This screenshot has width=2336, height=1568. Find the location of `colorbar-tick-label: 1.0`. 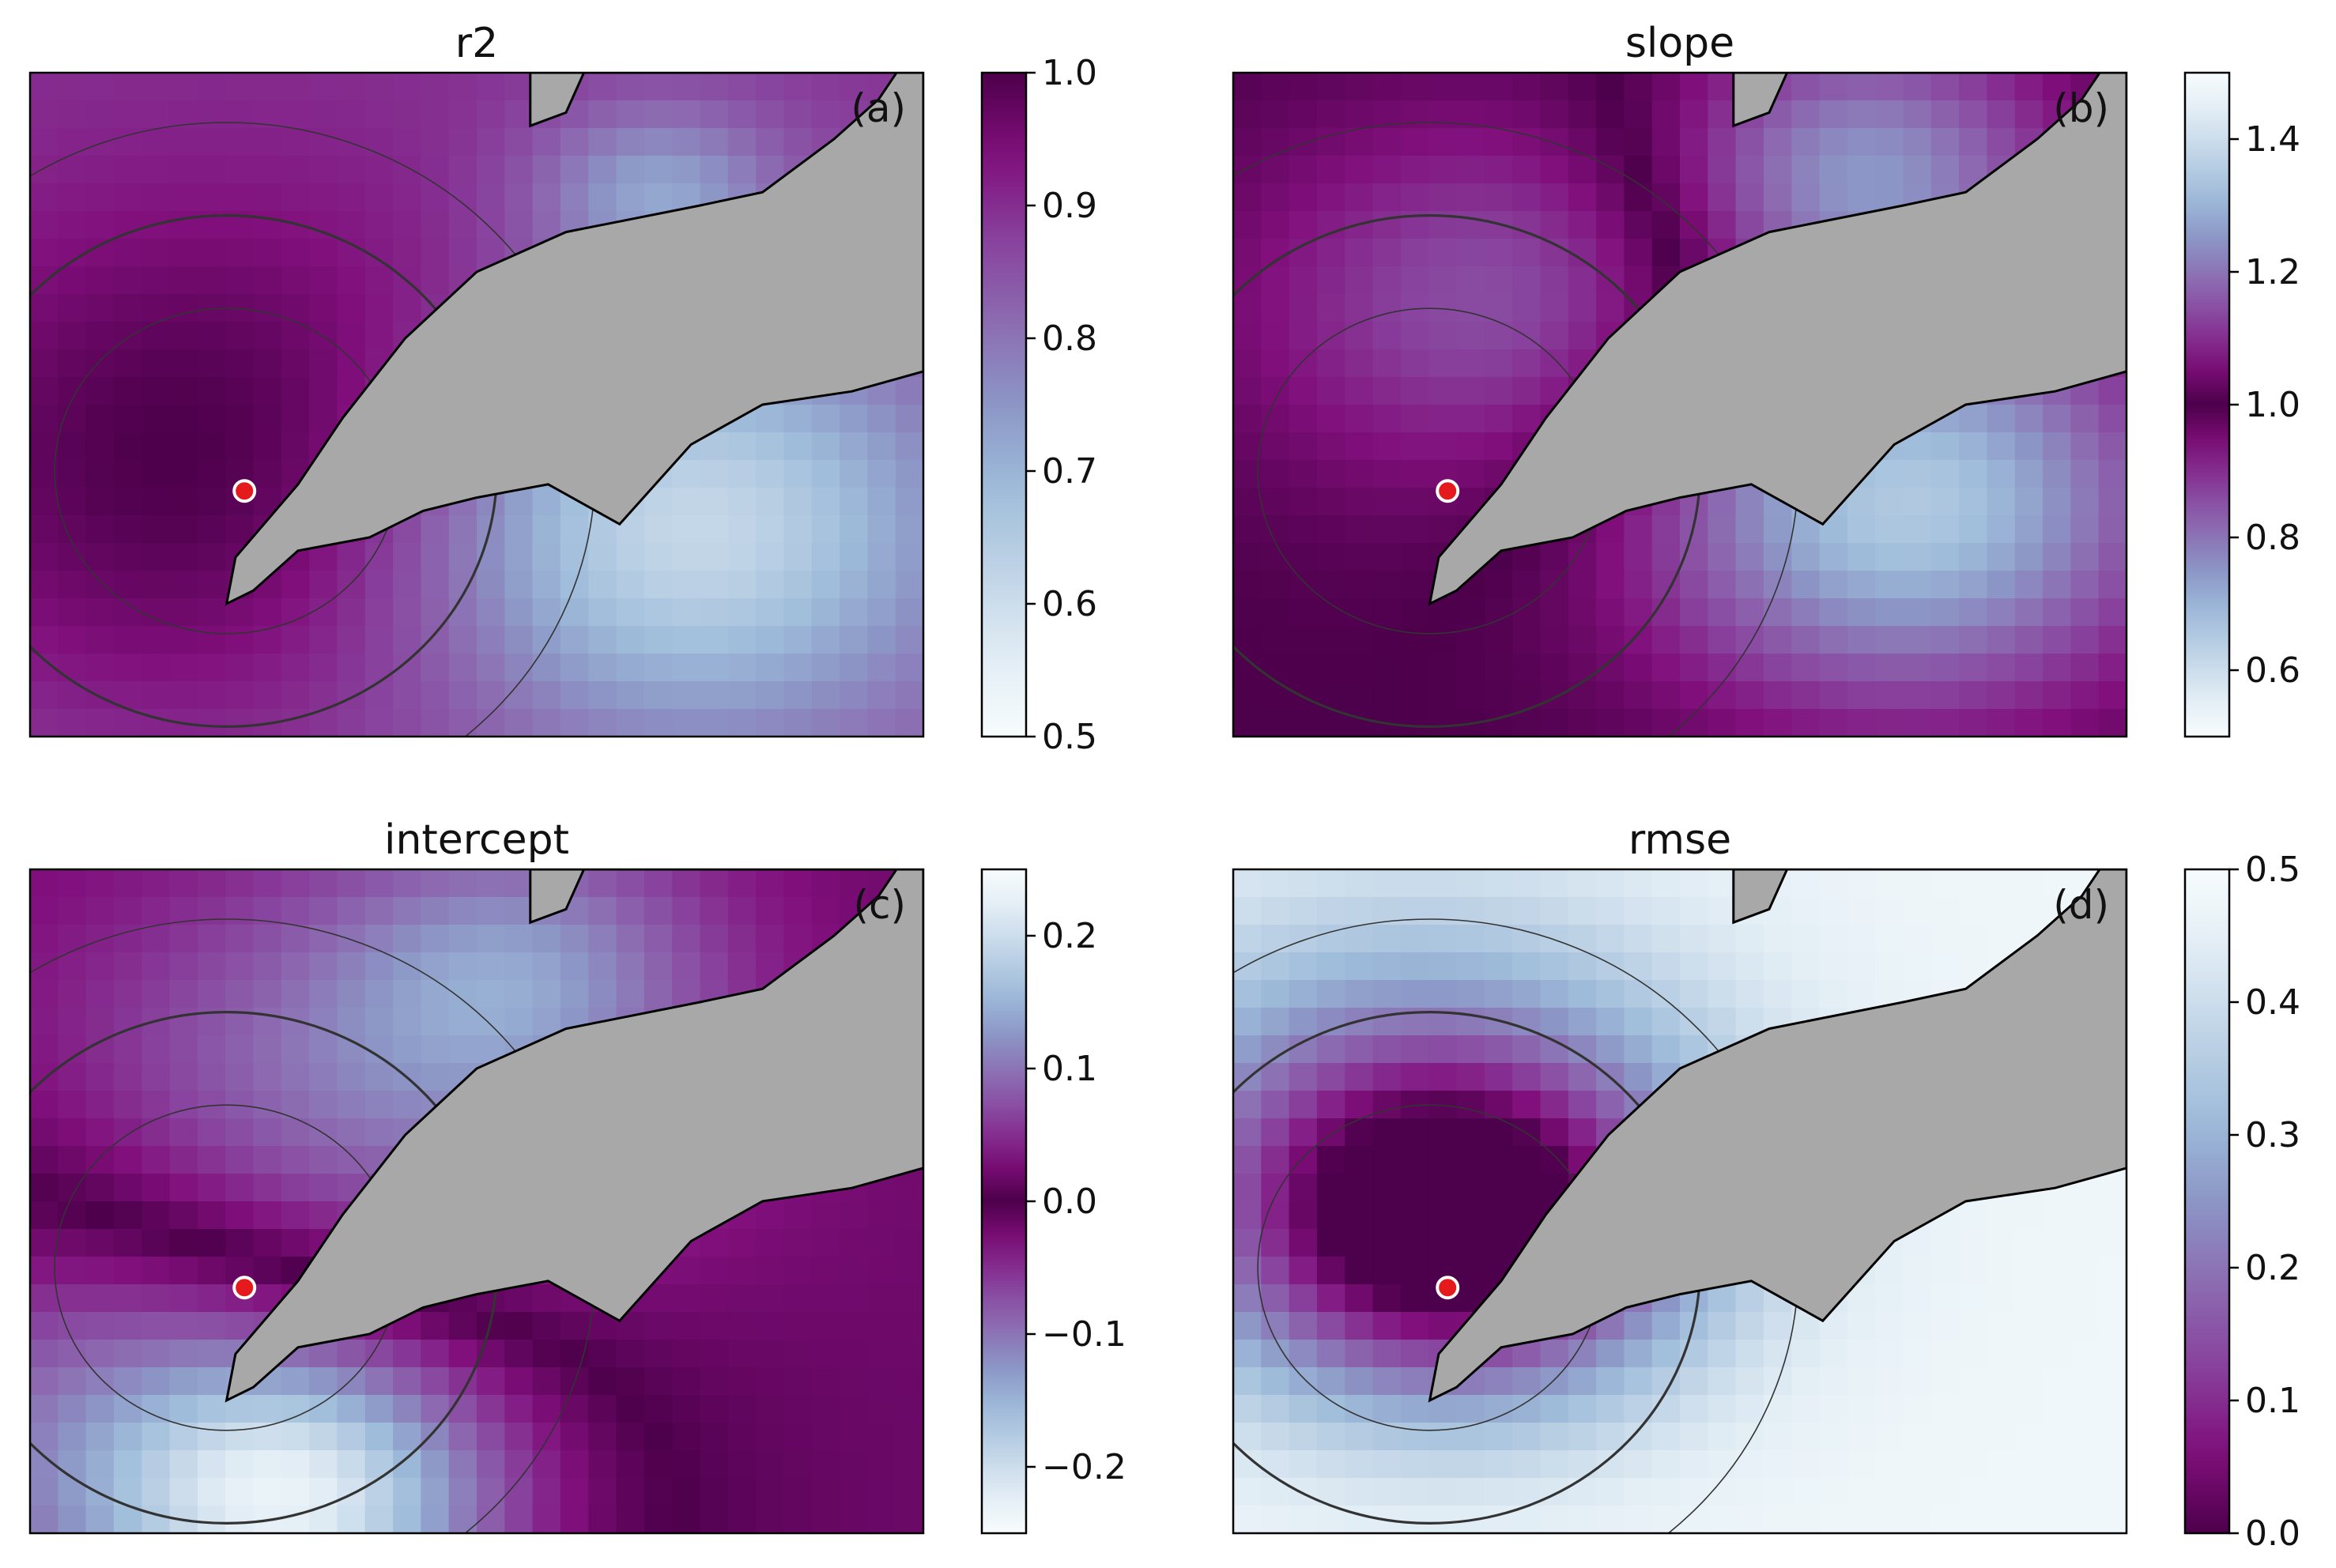

colorbar-tick-label: 1.0 is located at coordinates (1069, 73).